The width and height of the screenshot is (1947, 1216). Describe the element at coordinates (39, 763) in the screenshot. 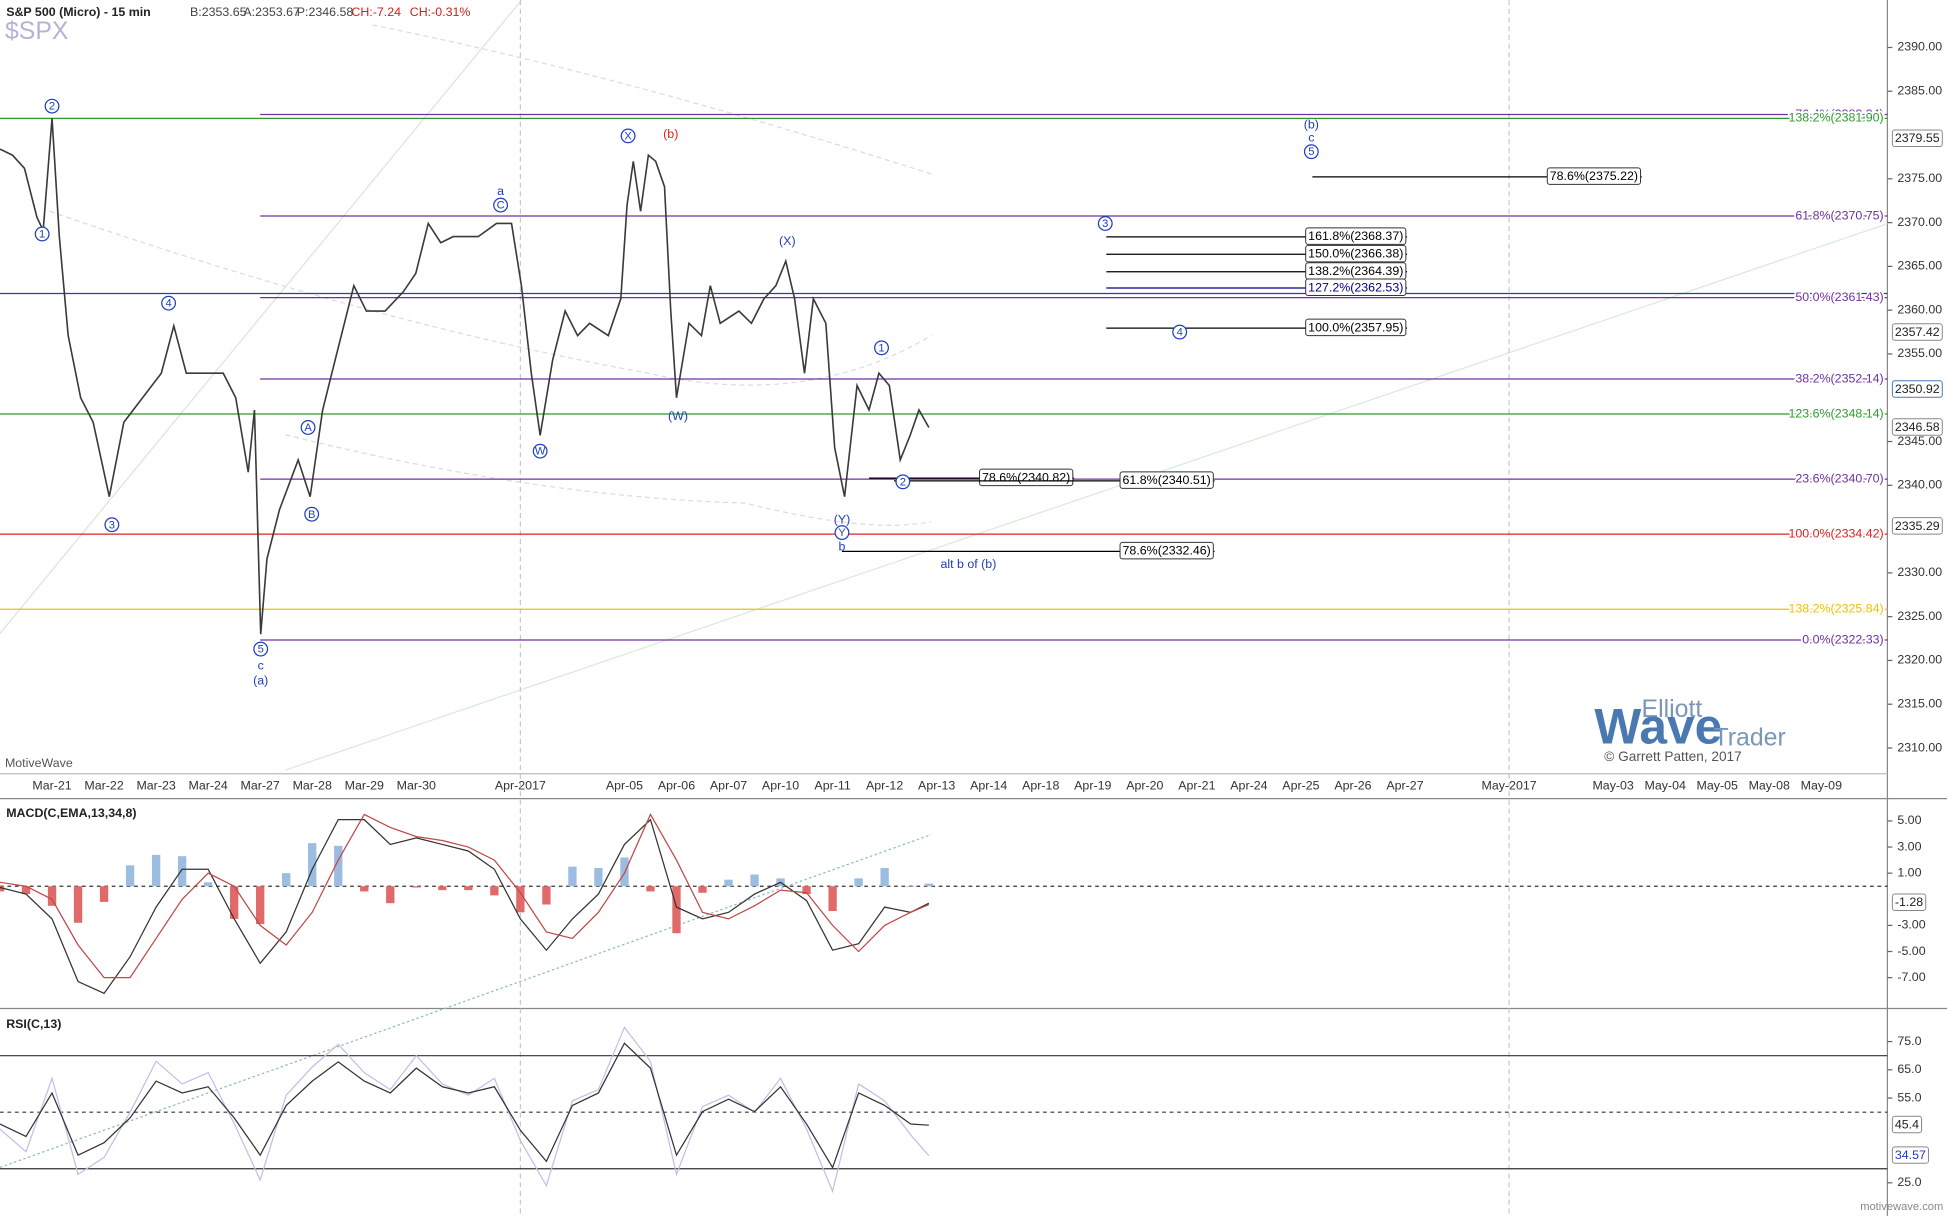

I see `platform: MotiveWave` at that location.